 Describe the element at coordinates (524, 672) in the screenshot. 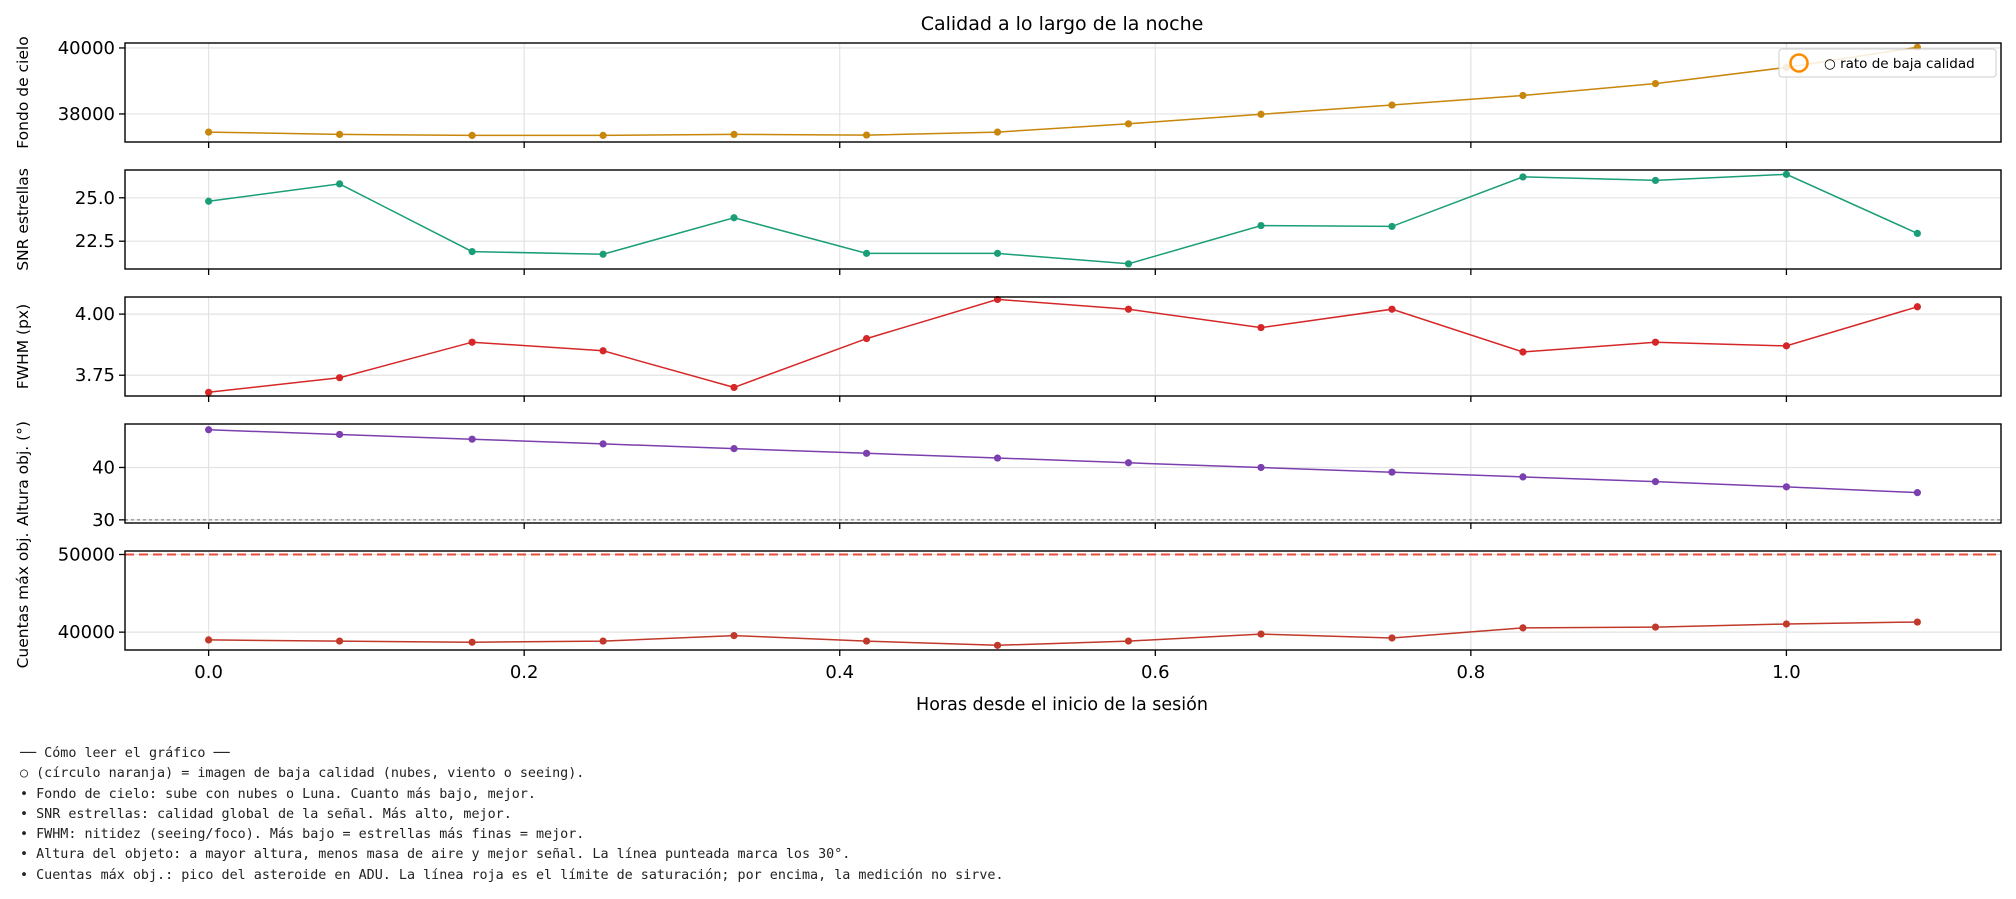

I see `x-tick-label: 0.2` at that location.